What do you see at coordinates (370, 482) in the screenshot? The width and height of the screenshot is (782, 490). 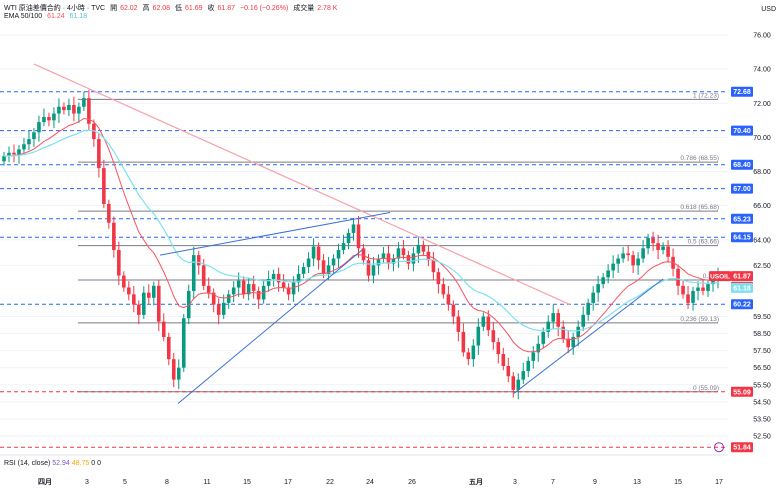 I see `x-tick-label: 24` at bounding box center [370, 482].